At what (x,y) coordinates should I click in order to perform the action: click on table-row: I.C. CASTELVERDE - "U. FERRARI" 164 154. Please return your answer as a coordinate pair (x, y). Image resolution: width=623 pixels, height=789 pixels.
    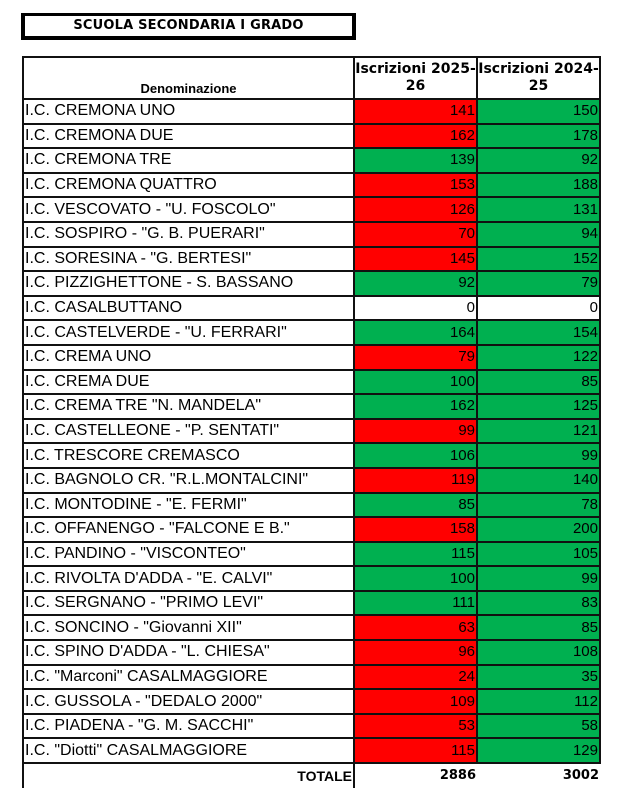
    Looking at the image, I should click on (311, 332).